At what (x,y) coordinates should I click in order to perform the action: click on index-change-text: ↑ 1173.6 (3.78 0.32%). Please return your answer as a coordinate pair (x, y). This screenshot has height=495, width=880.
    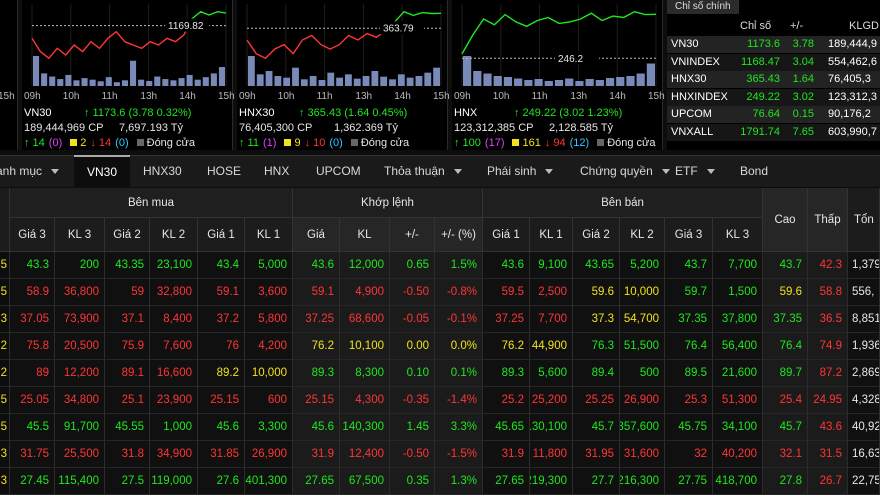
    Looking at the image, I should click on (138, 113).